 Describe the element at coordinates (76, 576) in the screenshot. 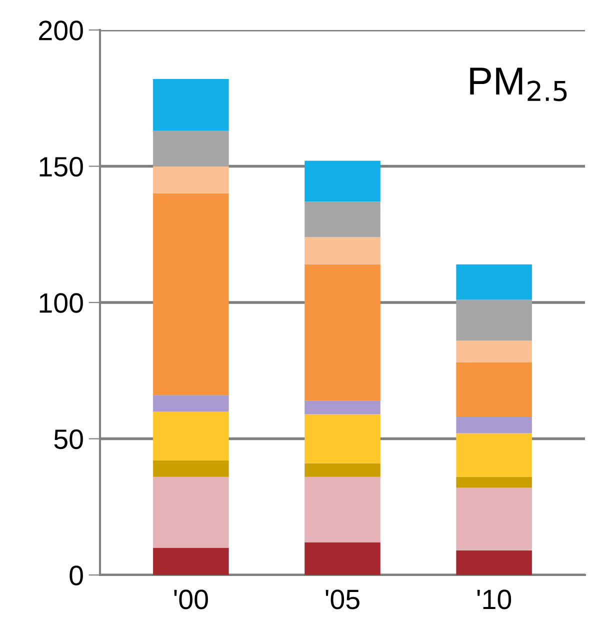

I see `y-tick-label: 0` at that location.